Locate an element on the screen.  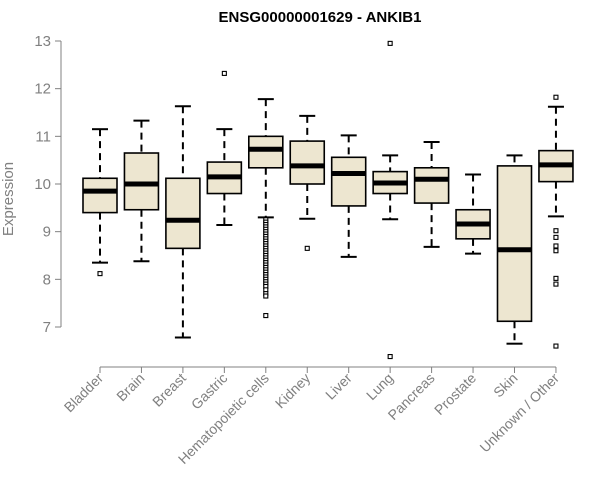
box-gastric is located at coordinates (224, 148).